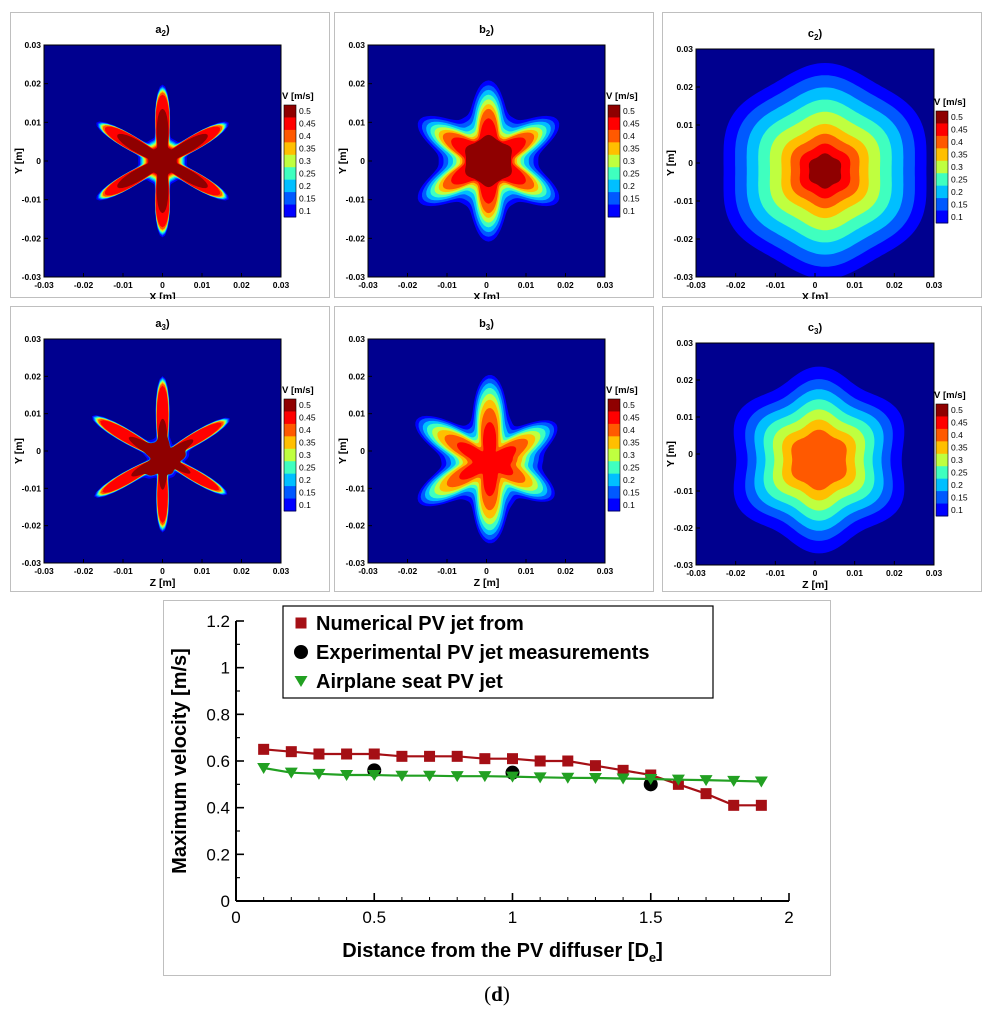  I want to click on y-axis-label: Maximum velocity [m/s], so click(180, 761).